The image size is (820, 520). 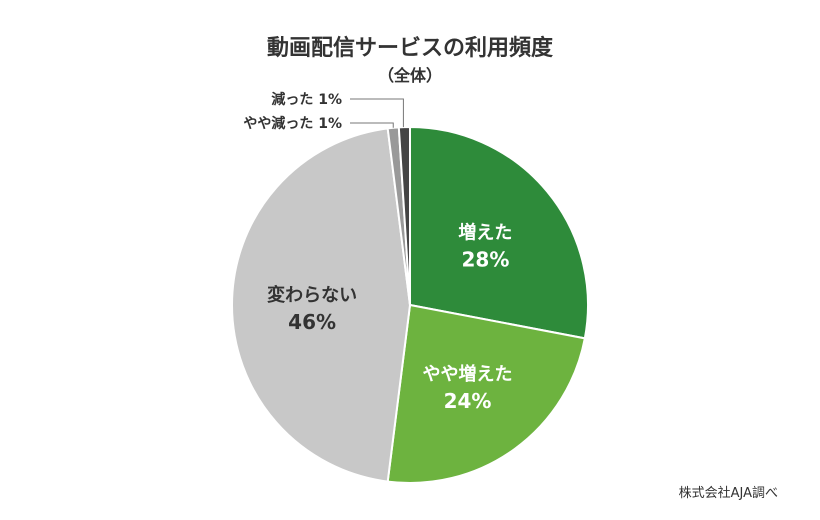 I want to click on slice-value-slightly-increased: 24%, so click(x=468, y=401).